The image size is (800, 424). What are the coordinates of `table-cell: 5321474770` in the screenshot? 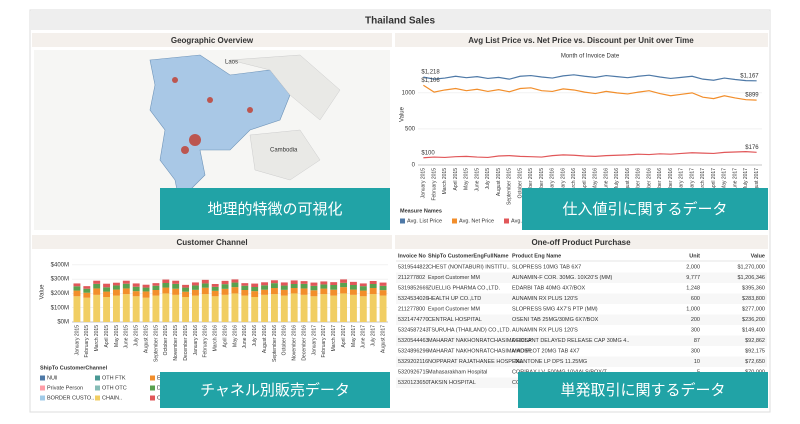 It's located at (413, 320).